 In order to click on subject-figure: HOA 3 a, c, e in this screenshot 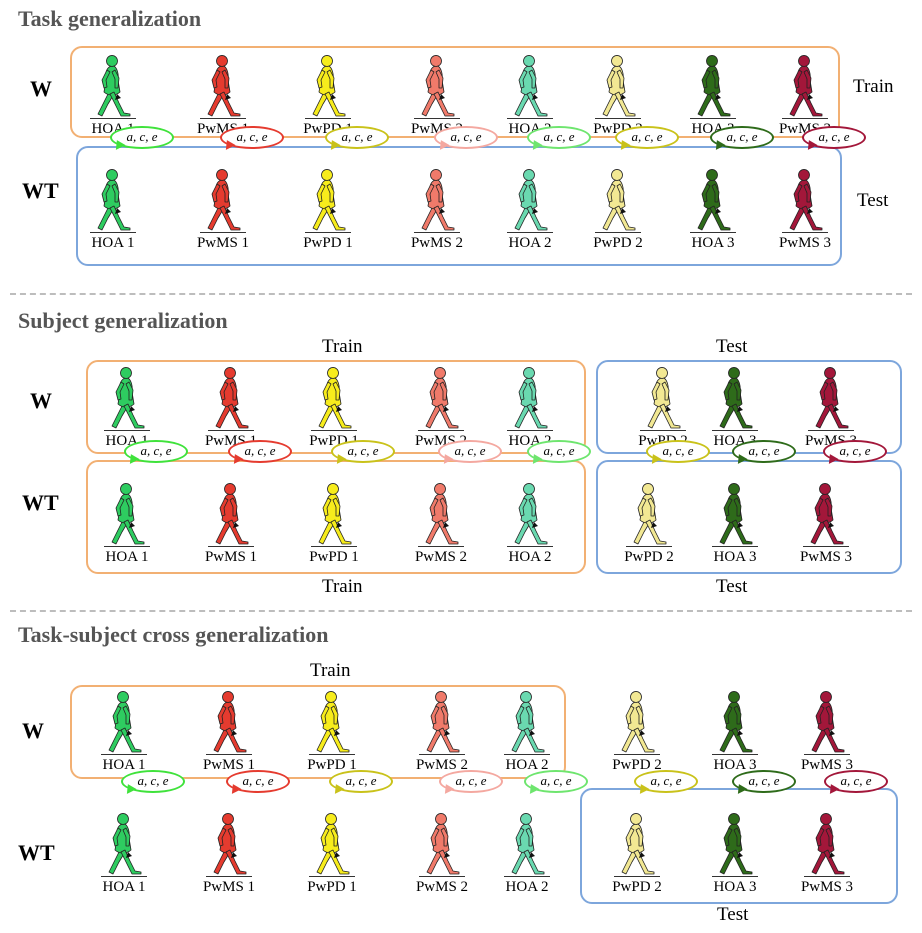, I will do `click(743, 521)`.